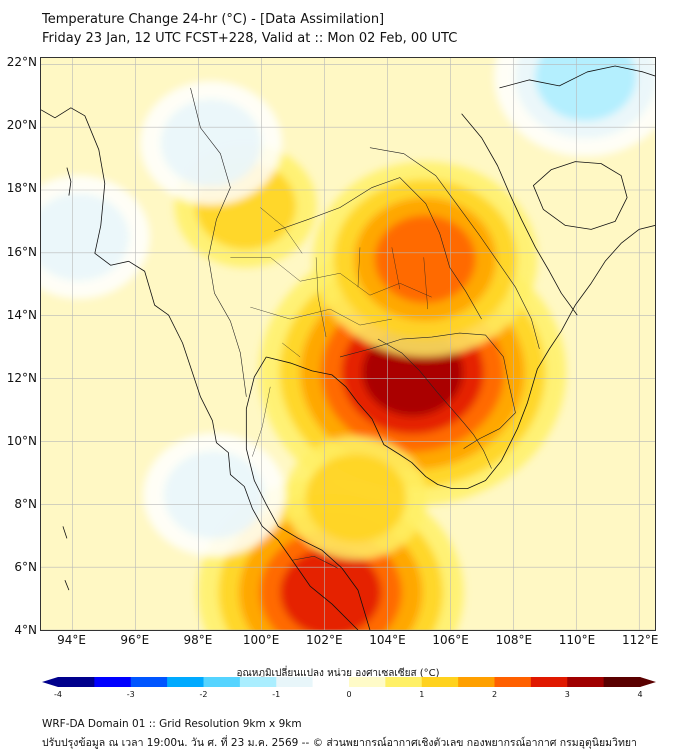 This screenshot has height=756, width=676. What do you see at coordinates (50, 682) in the screenshot?
I see `colorbar-min-extend` at bounding box center [50, 682].